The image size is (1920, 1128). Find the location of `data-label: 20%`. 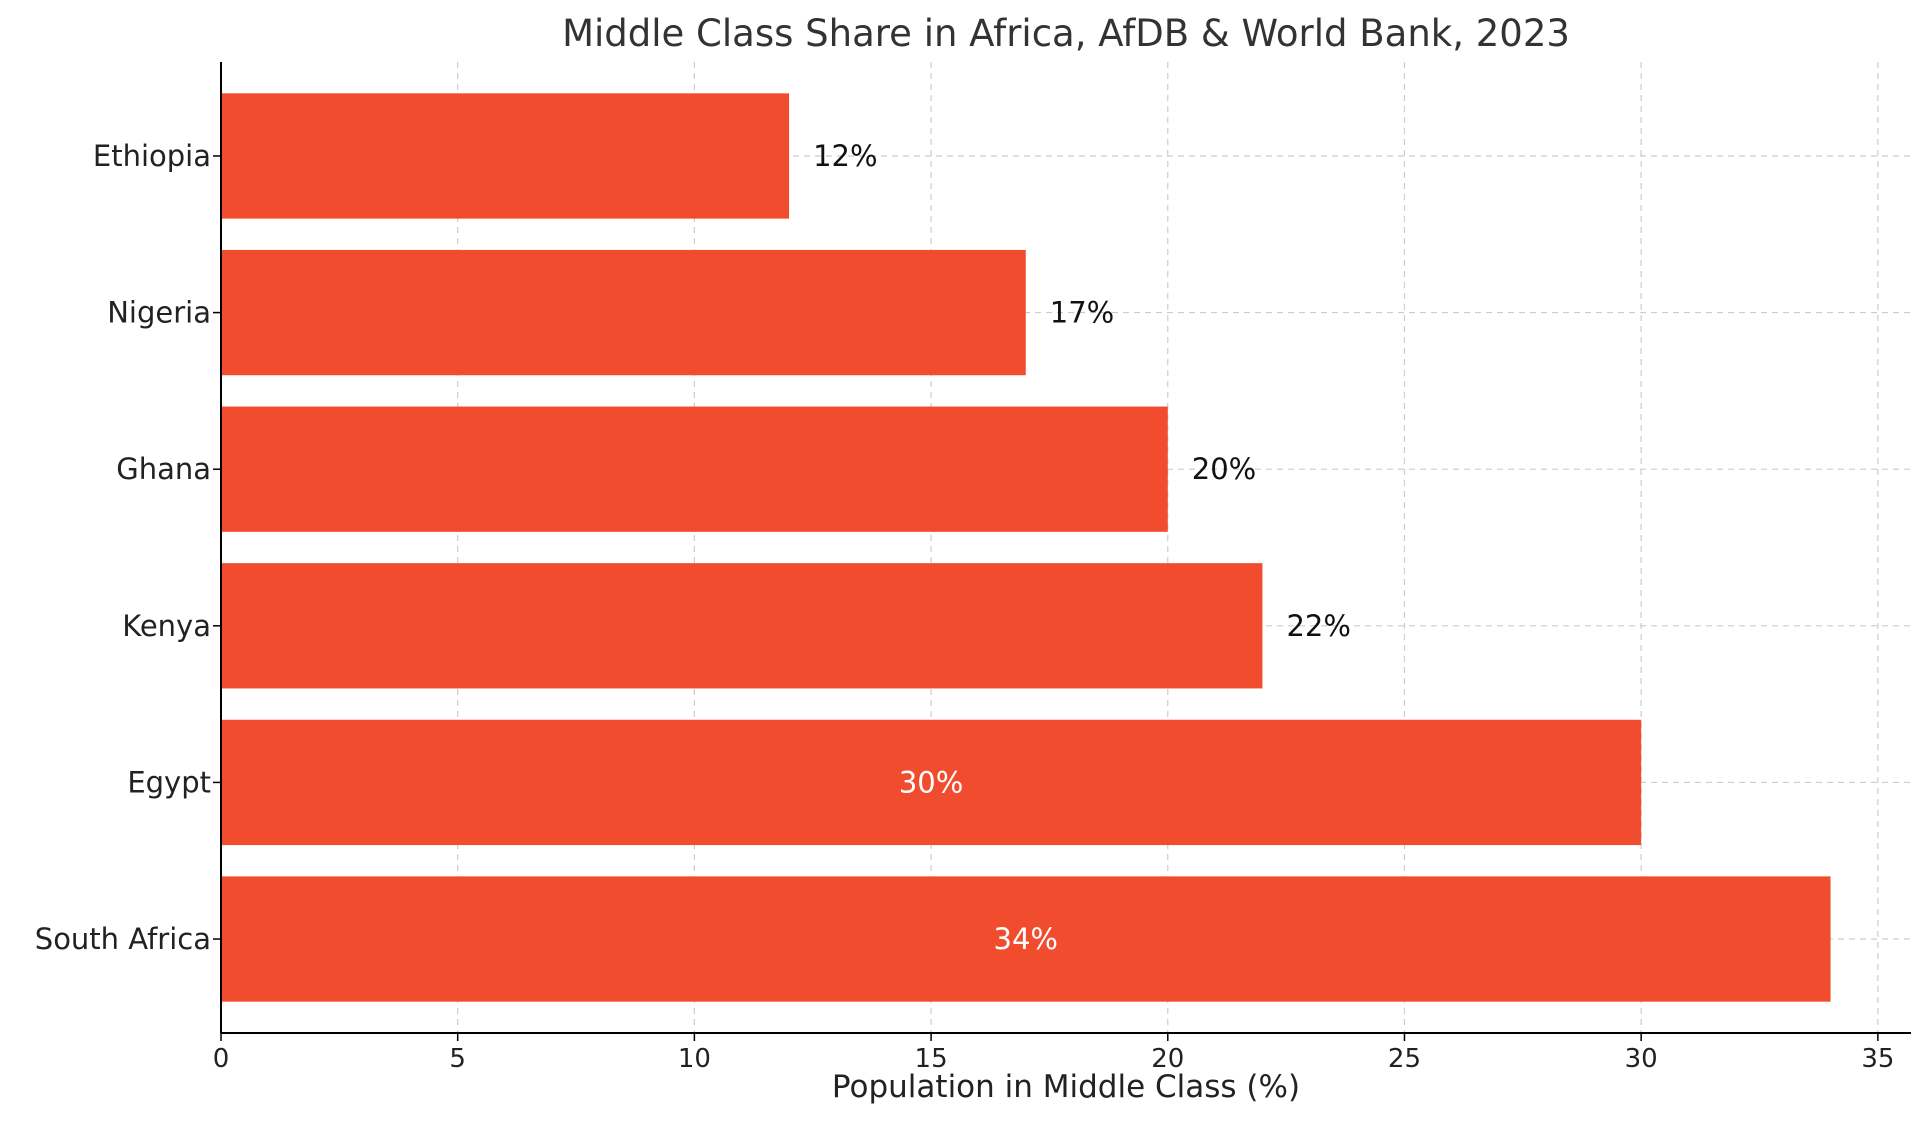

data-label: 20% is located at coordinates (1224, 469).